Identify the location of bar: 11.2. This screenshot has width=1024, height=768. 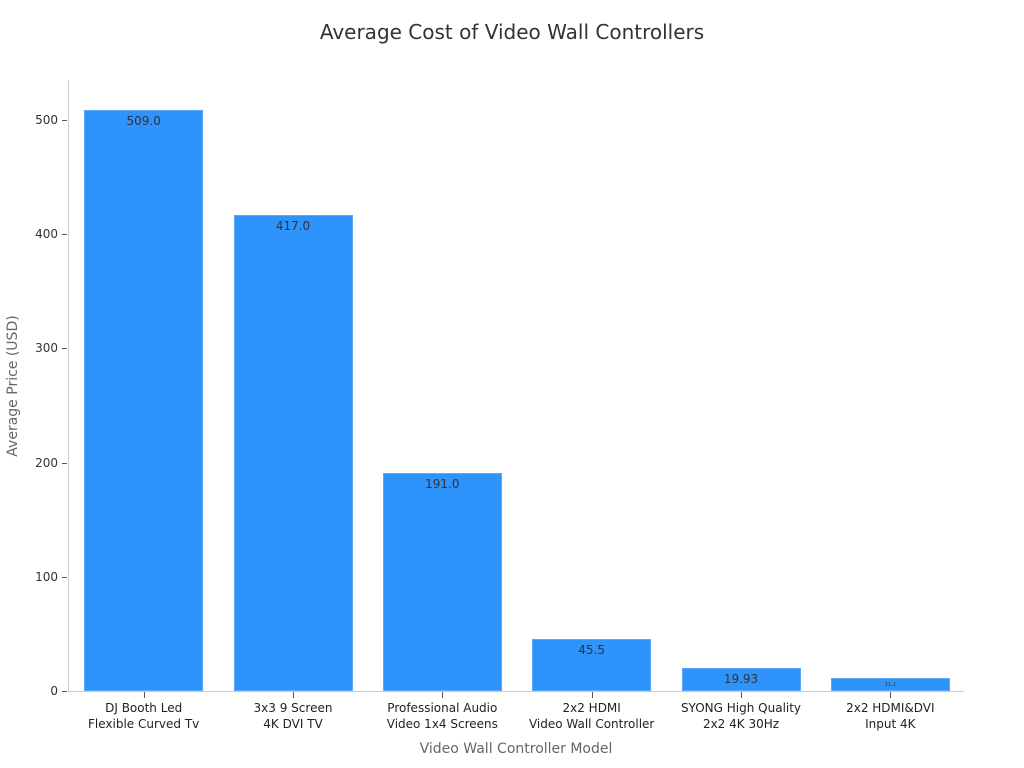
(890, 684).